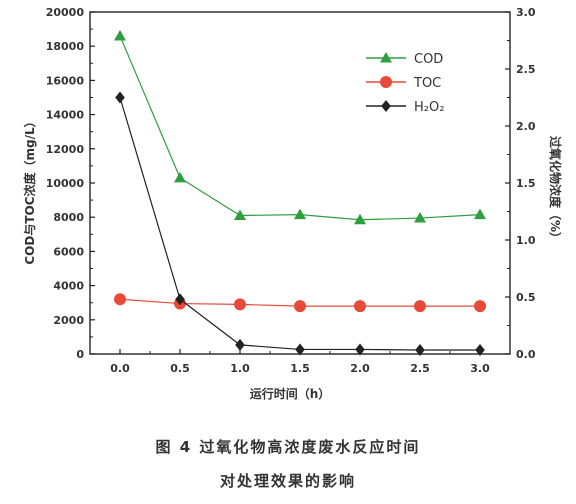  What do you see at coordinates (526, 297) in the screenshot?
I see `y-right-tick-label: 0.5` at bounding box center [526, 297].